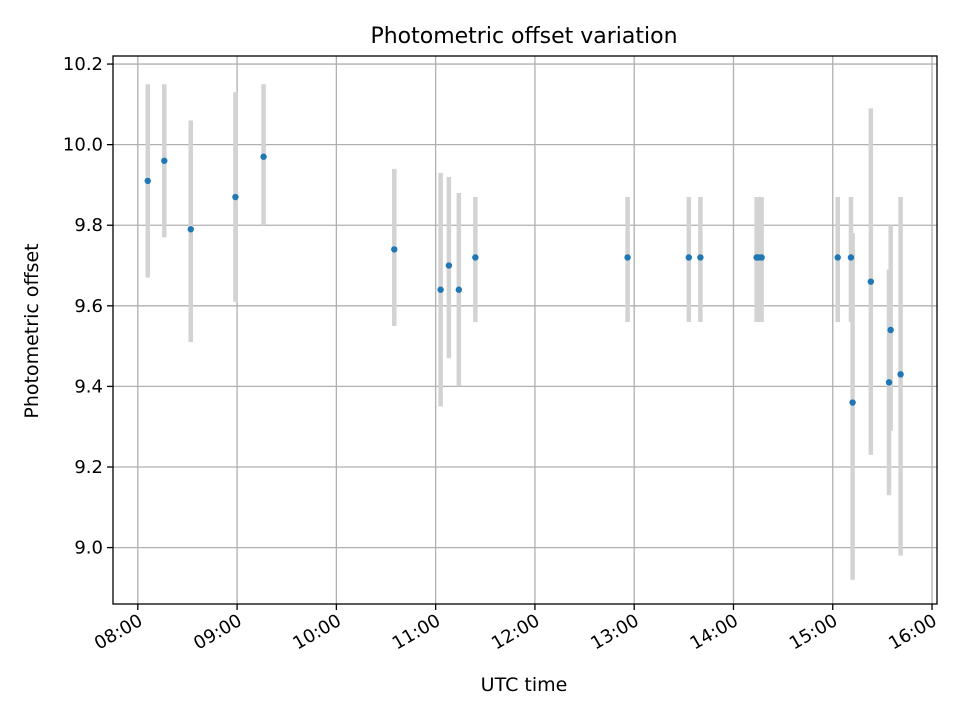 The width and height of the screenshot is (960, 720). Describe the element at coordinates (416, 632) in the screenshot. I see `x-tick-label: 11:00` at that location.